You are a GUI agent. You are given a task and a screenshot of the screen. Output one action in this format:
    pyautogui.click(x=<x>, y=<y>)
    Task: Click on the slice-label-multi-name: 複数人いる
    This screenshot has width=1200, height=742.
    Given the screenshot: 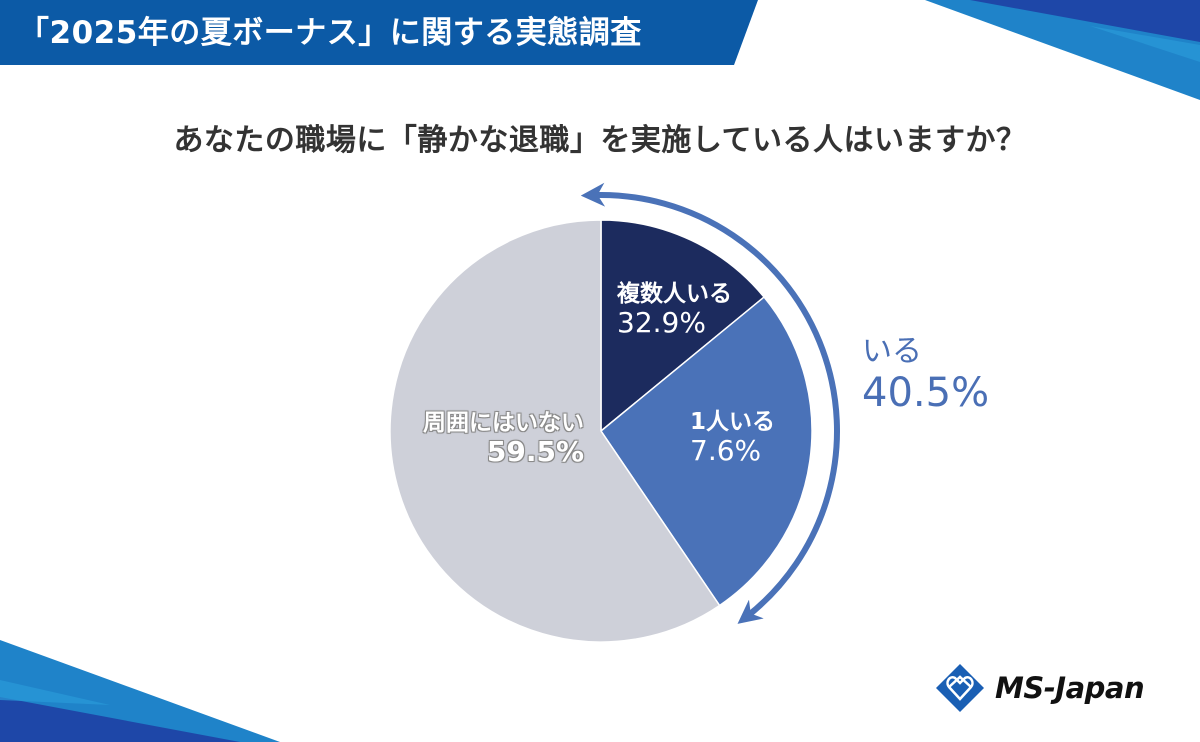 What is the action you would take?
    pyautogui.click(x=674, y=294)
    